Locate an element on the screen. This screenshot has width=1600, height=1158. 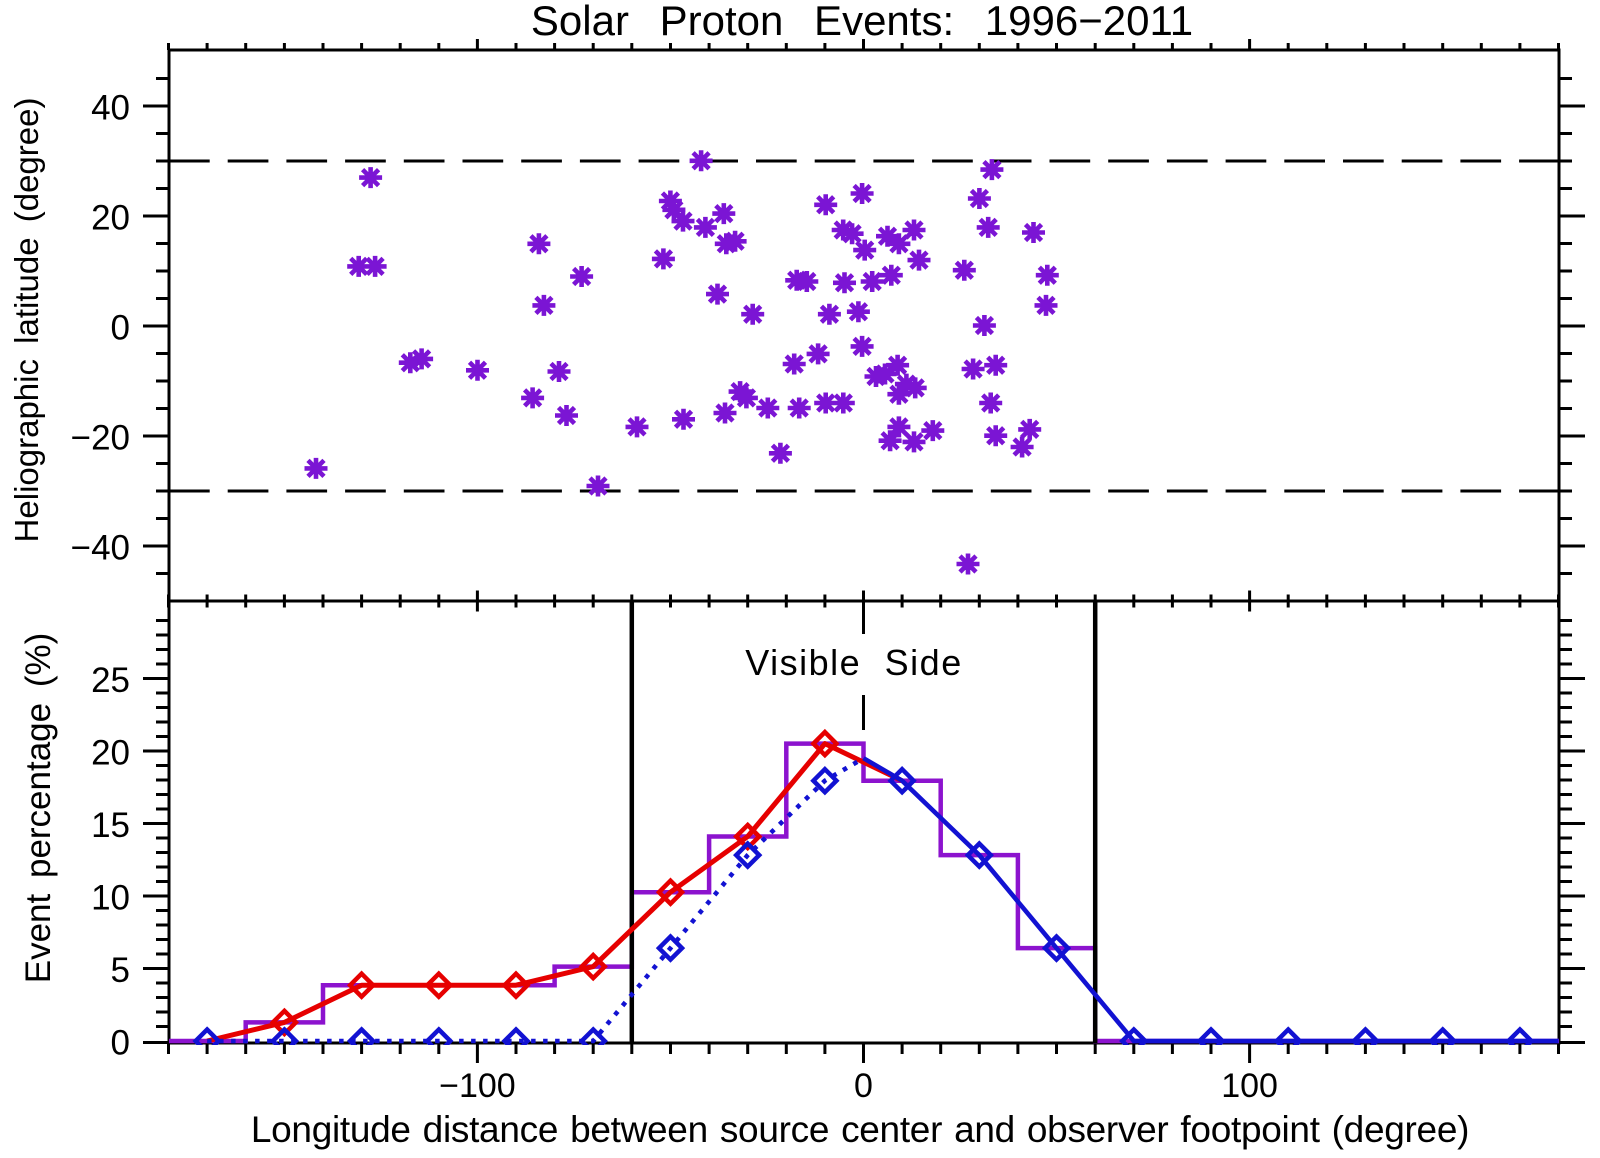
svg-text: Solar Proton Events: 1996−2011 is located at coordinates (862, 22).